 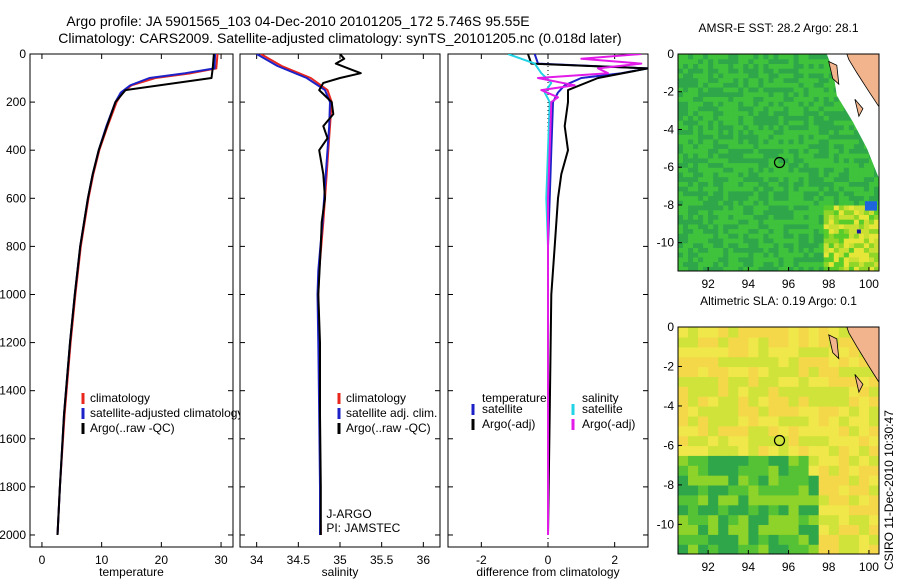 I want to click on y-tick-label: -4, so click(x=668, y=129).